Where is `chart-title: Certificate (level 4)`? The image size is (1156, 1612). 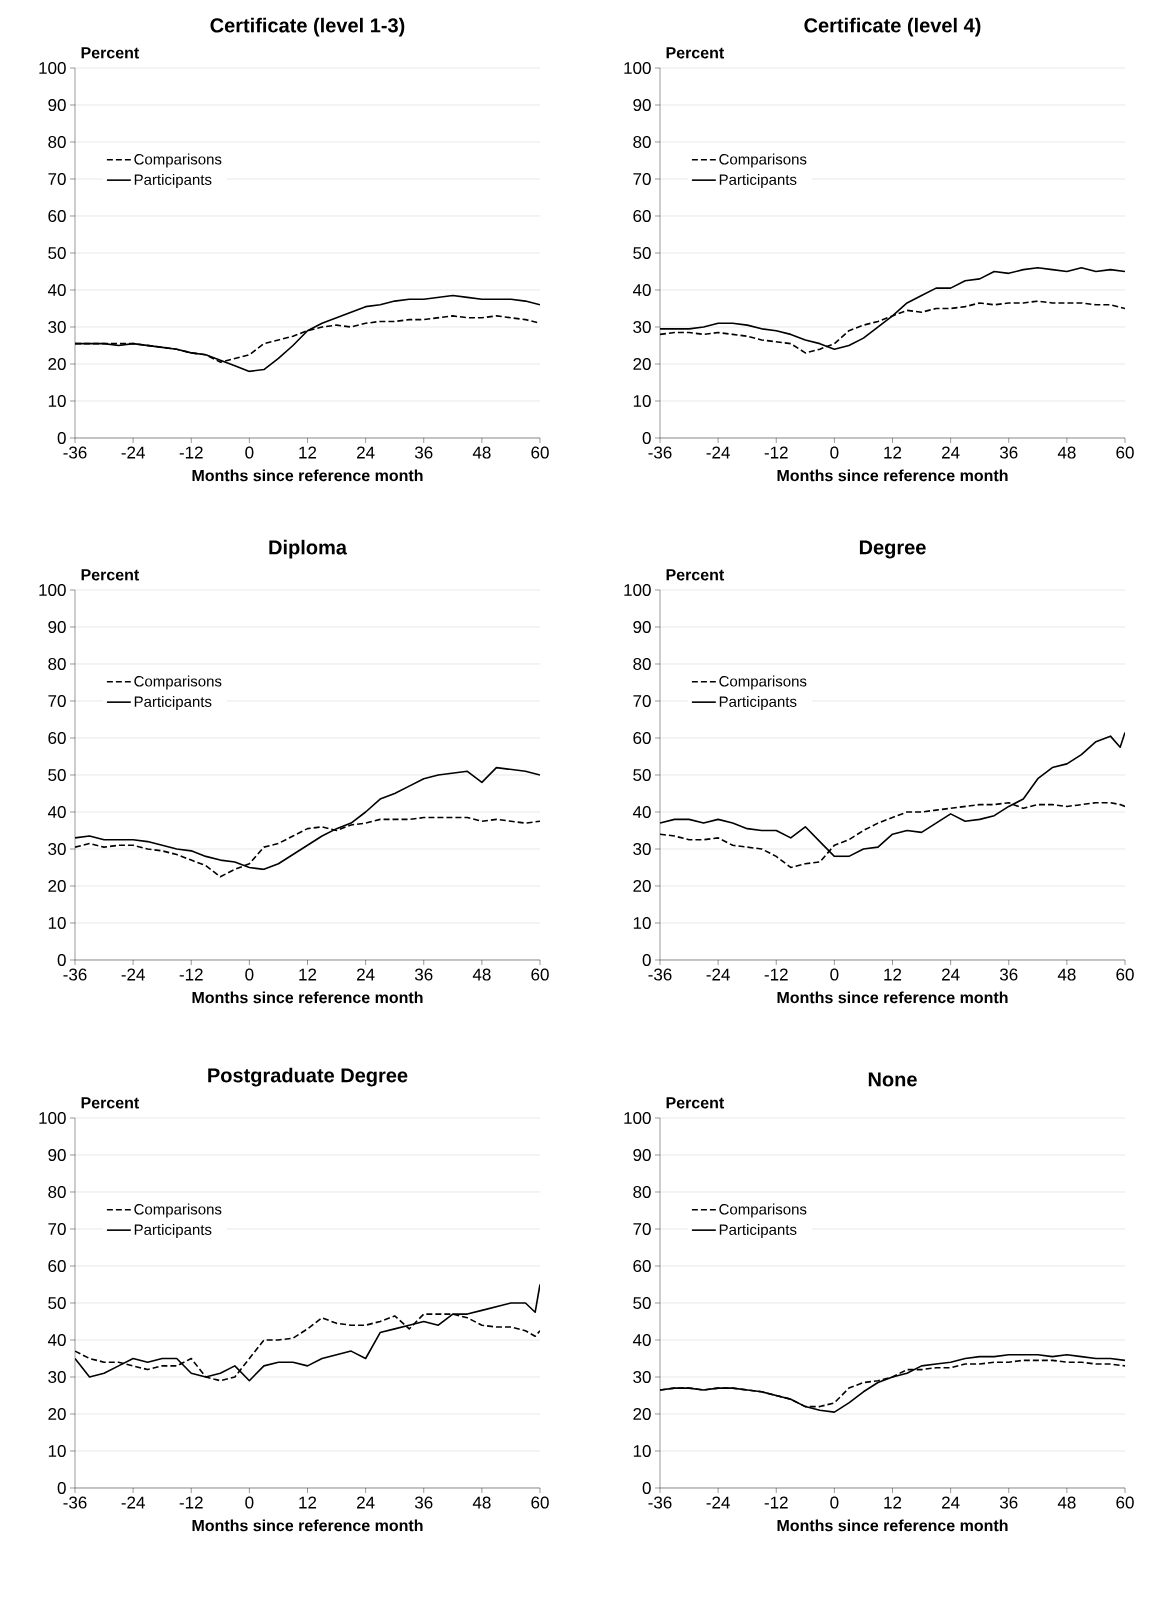
chart-title: Certificate (level 4) is located at coordinates (892, 27).